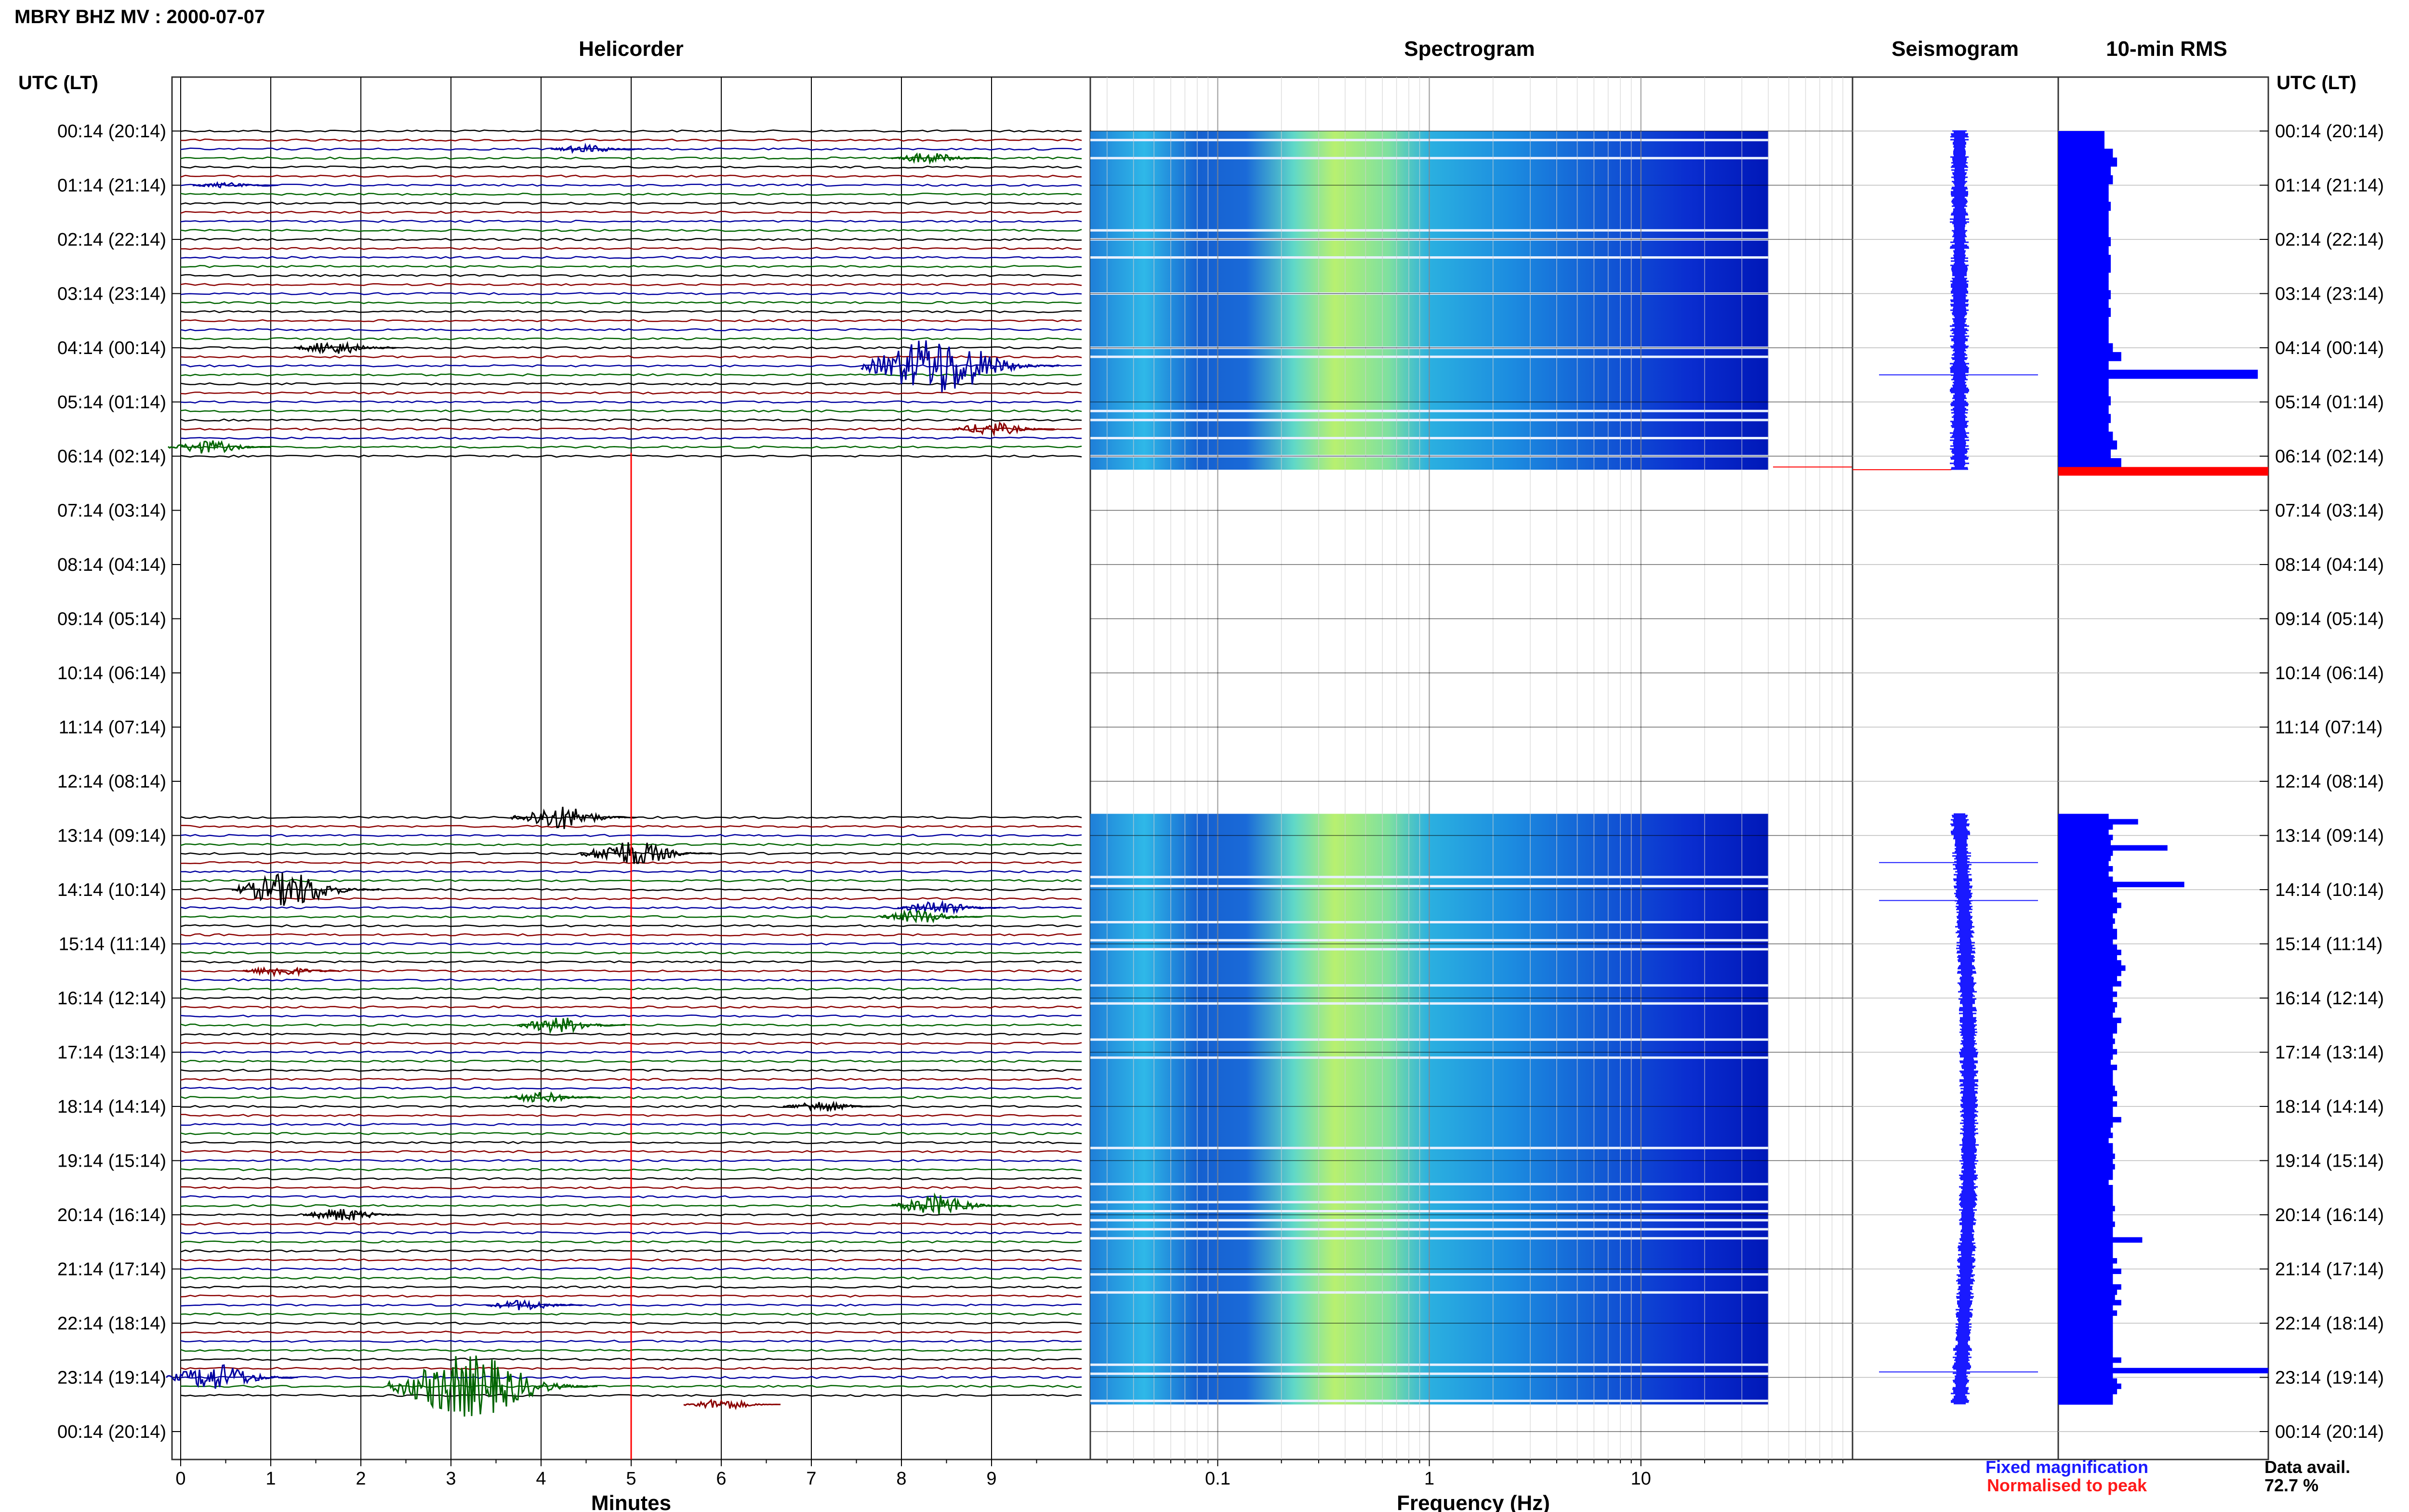 Image resolution: width=2409 pixels, height=1512 pixels. Describe the element at coordinates (111, 619) in the screenshot. I see `time-label-left: 09:14 (05:14)` at that location.